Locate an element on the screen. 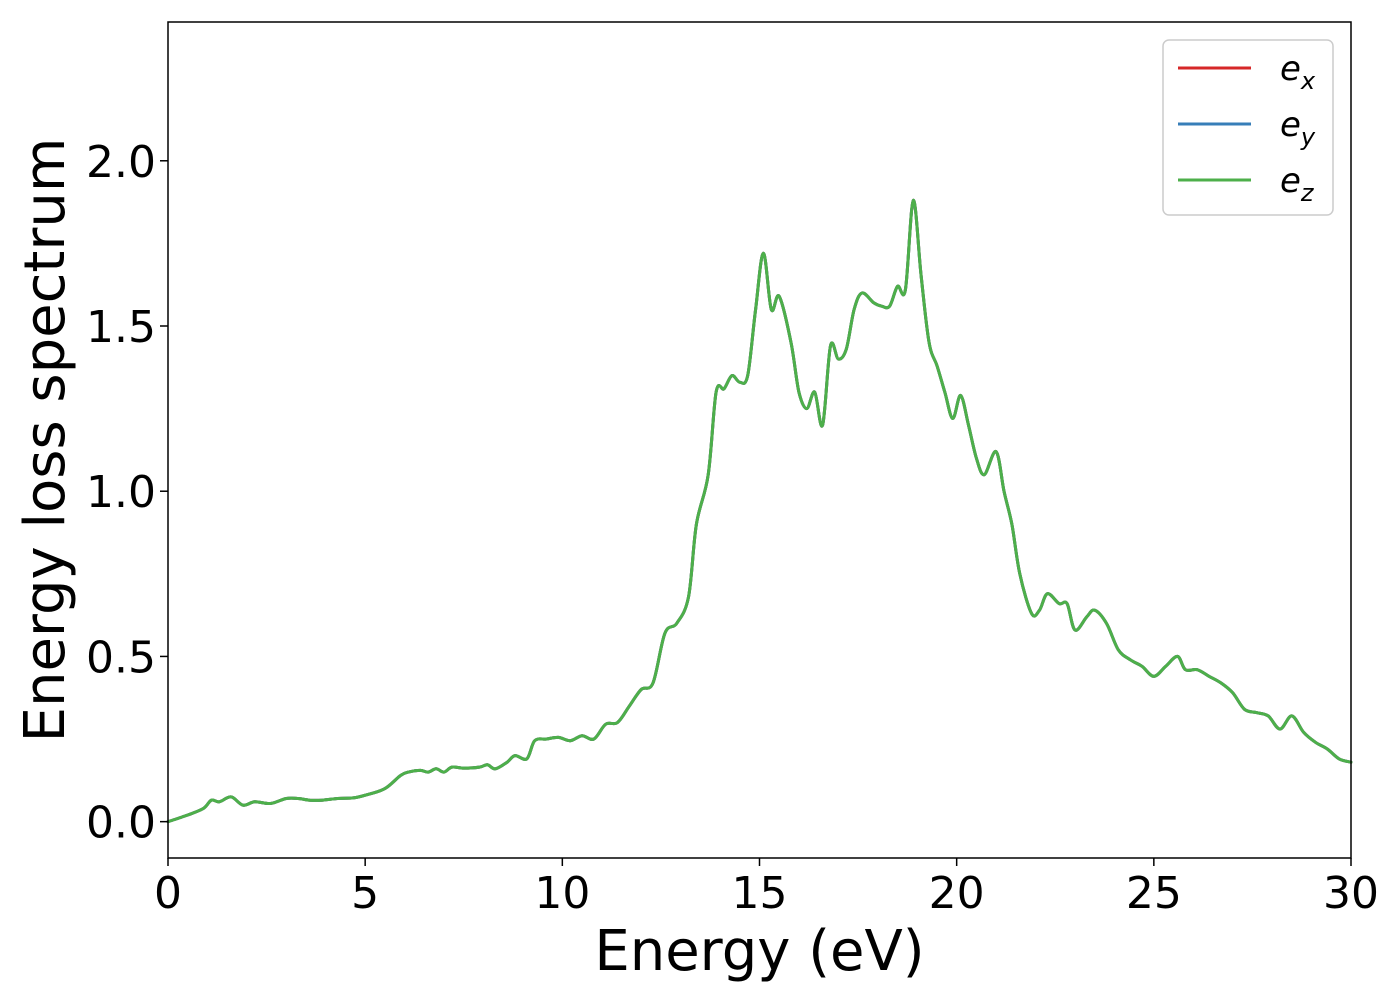 The width and height of the screenshot is (1400, 1000). x-axis-title: Energy (eV) is located at coordinates (759, 951).